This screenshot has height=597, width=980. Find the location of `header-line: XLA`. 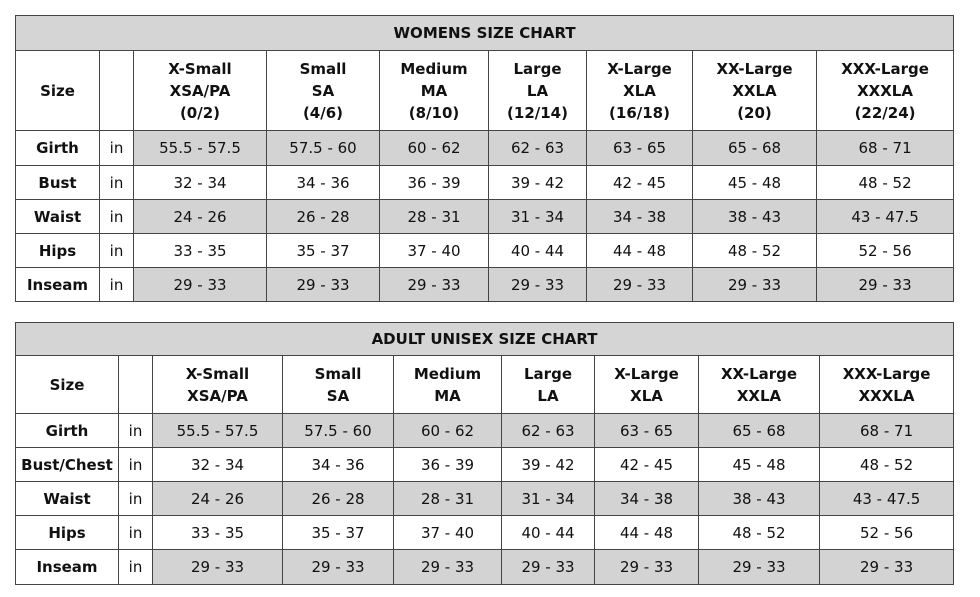

header-line: XLA is located at coordinates (639, 90).